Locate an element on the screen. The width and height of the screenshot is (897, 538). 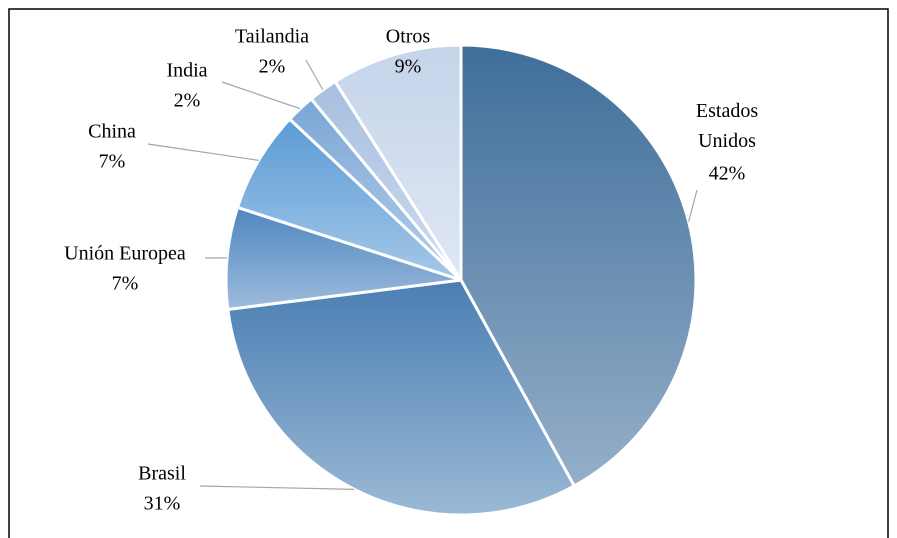
value-label: 42% is located at coordinates (727, 174).